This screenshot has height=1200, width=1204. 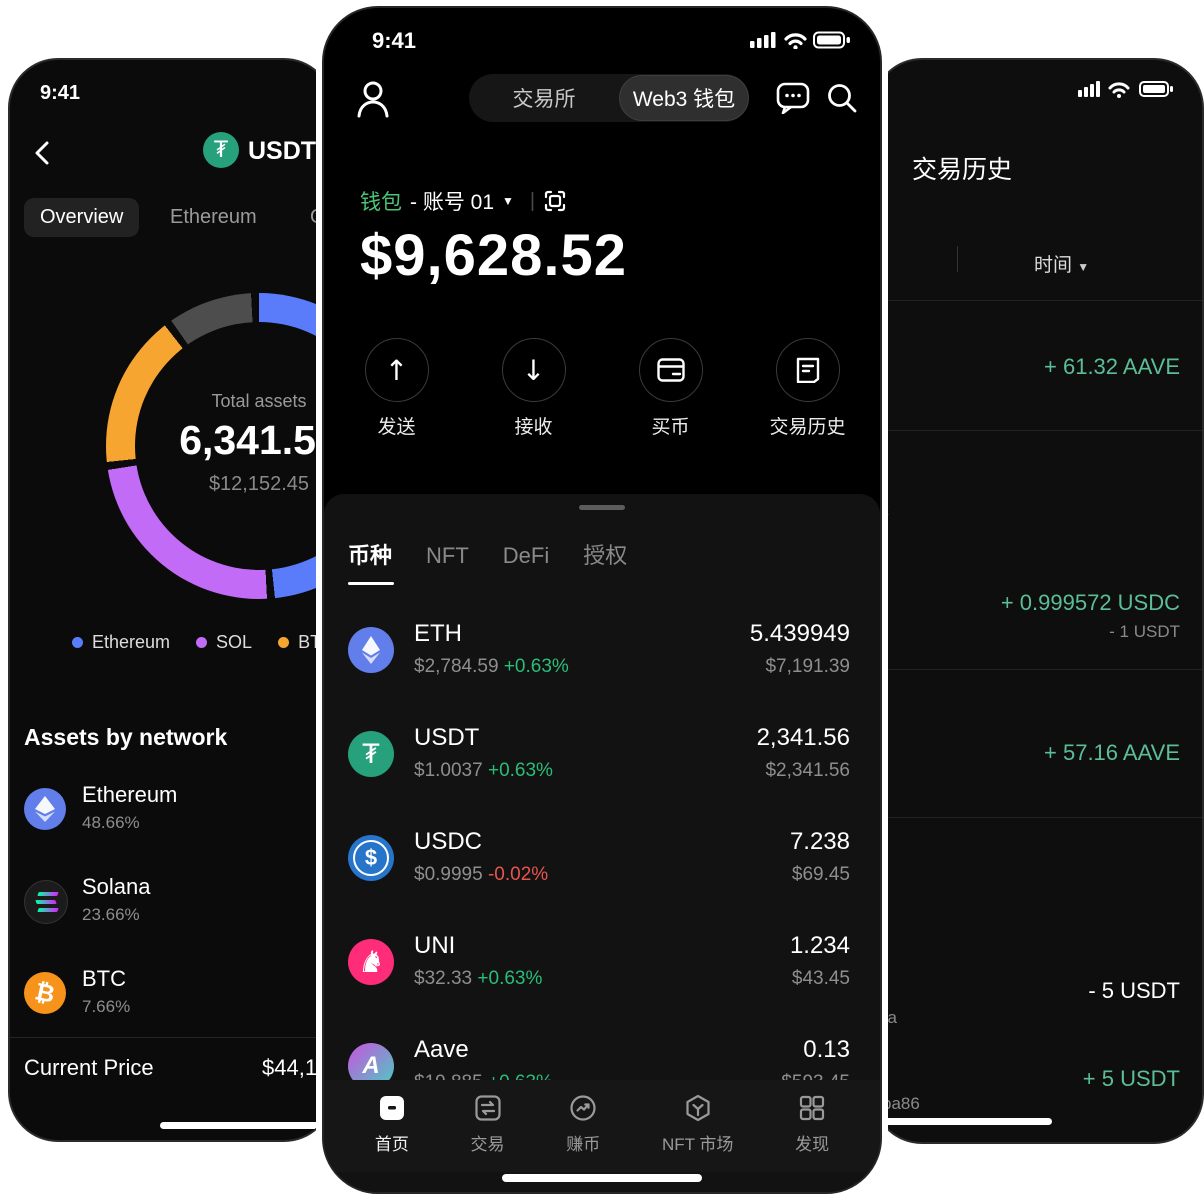 I want to click on sheet-drag-handle, so click(x=602, y=507).